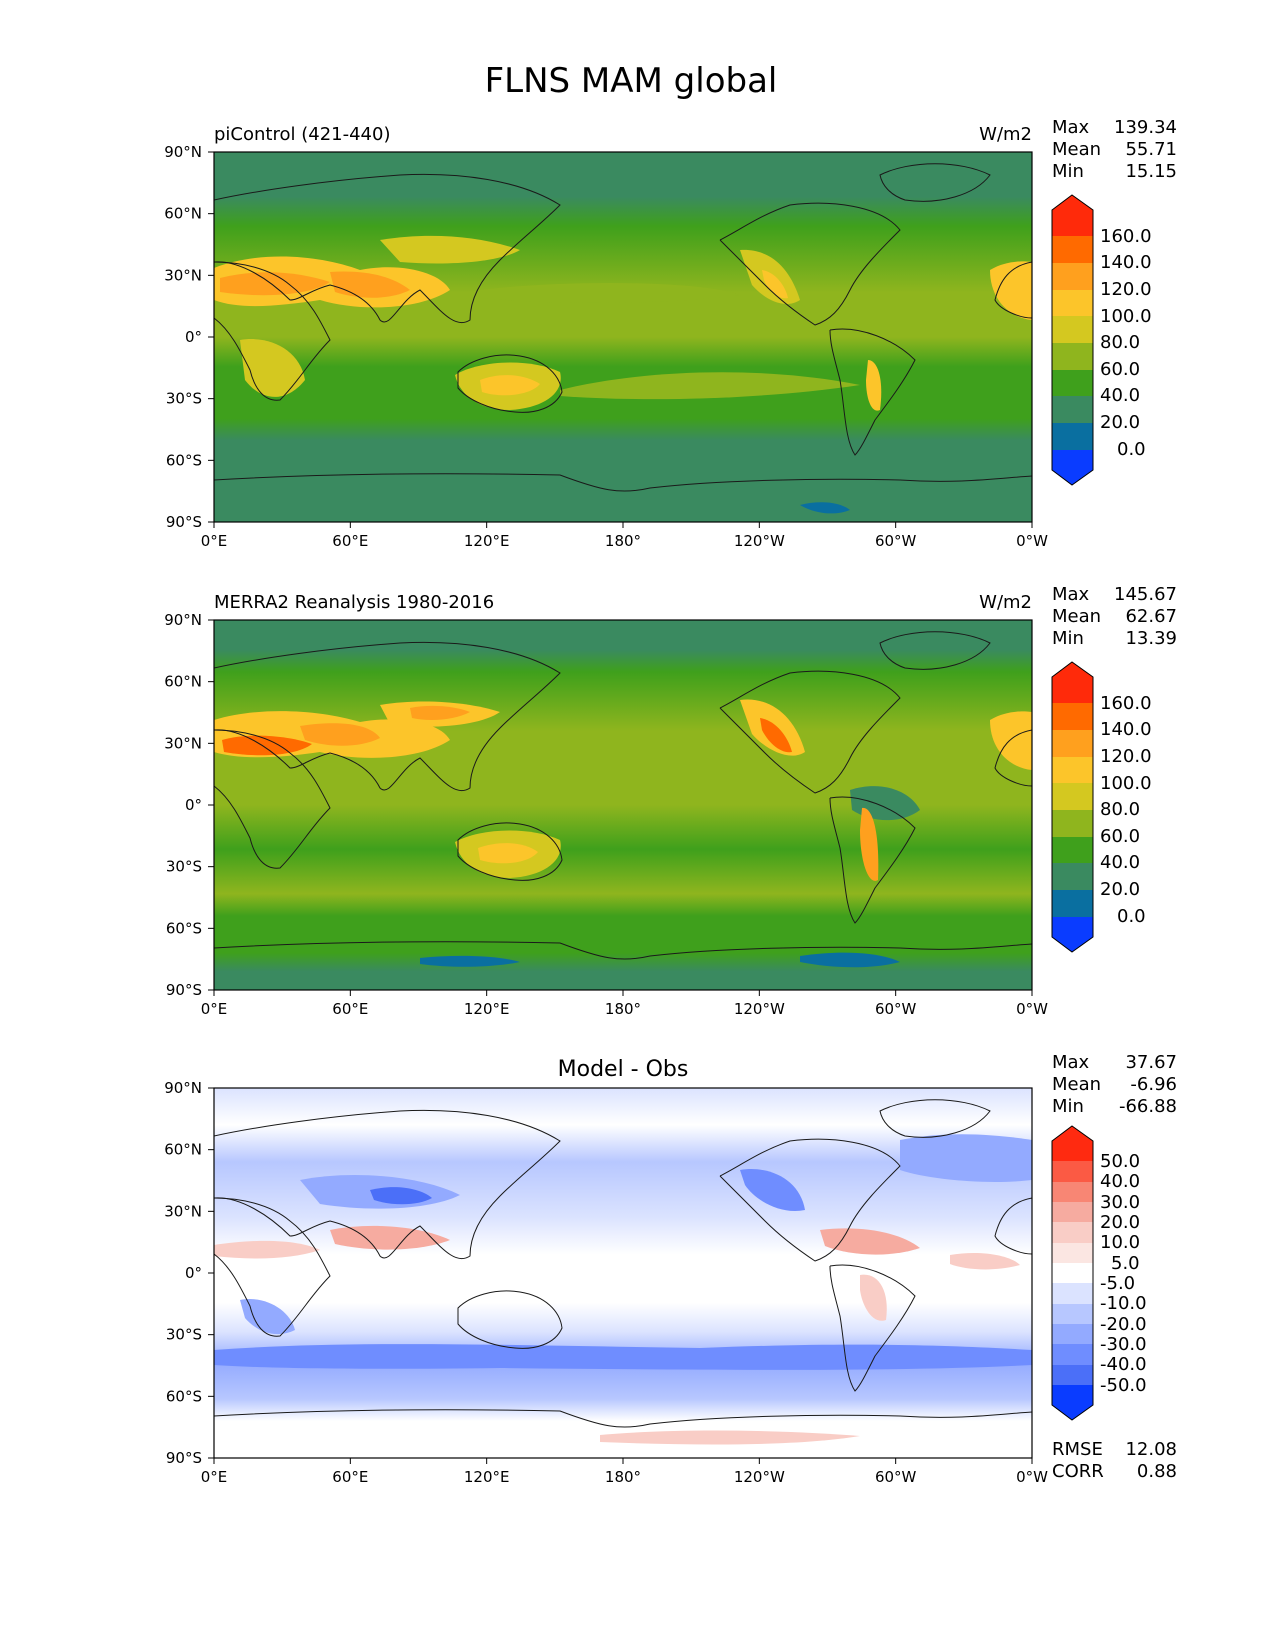 This screenshot has height=1650, width=1275. Describe the element at coordinates (631, 81) in the screenshot. I see `figure-title: FLNS MAM global` at that location.